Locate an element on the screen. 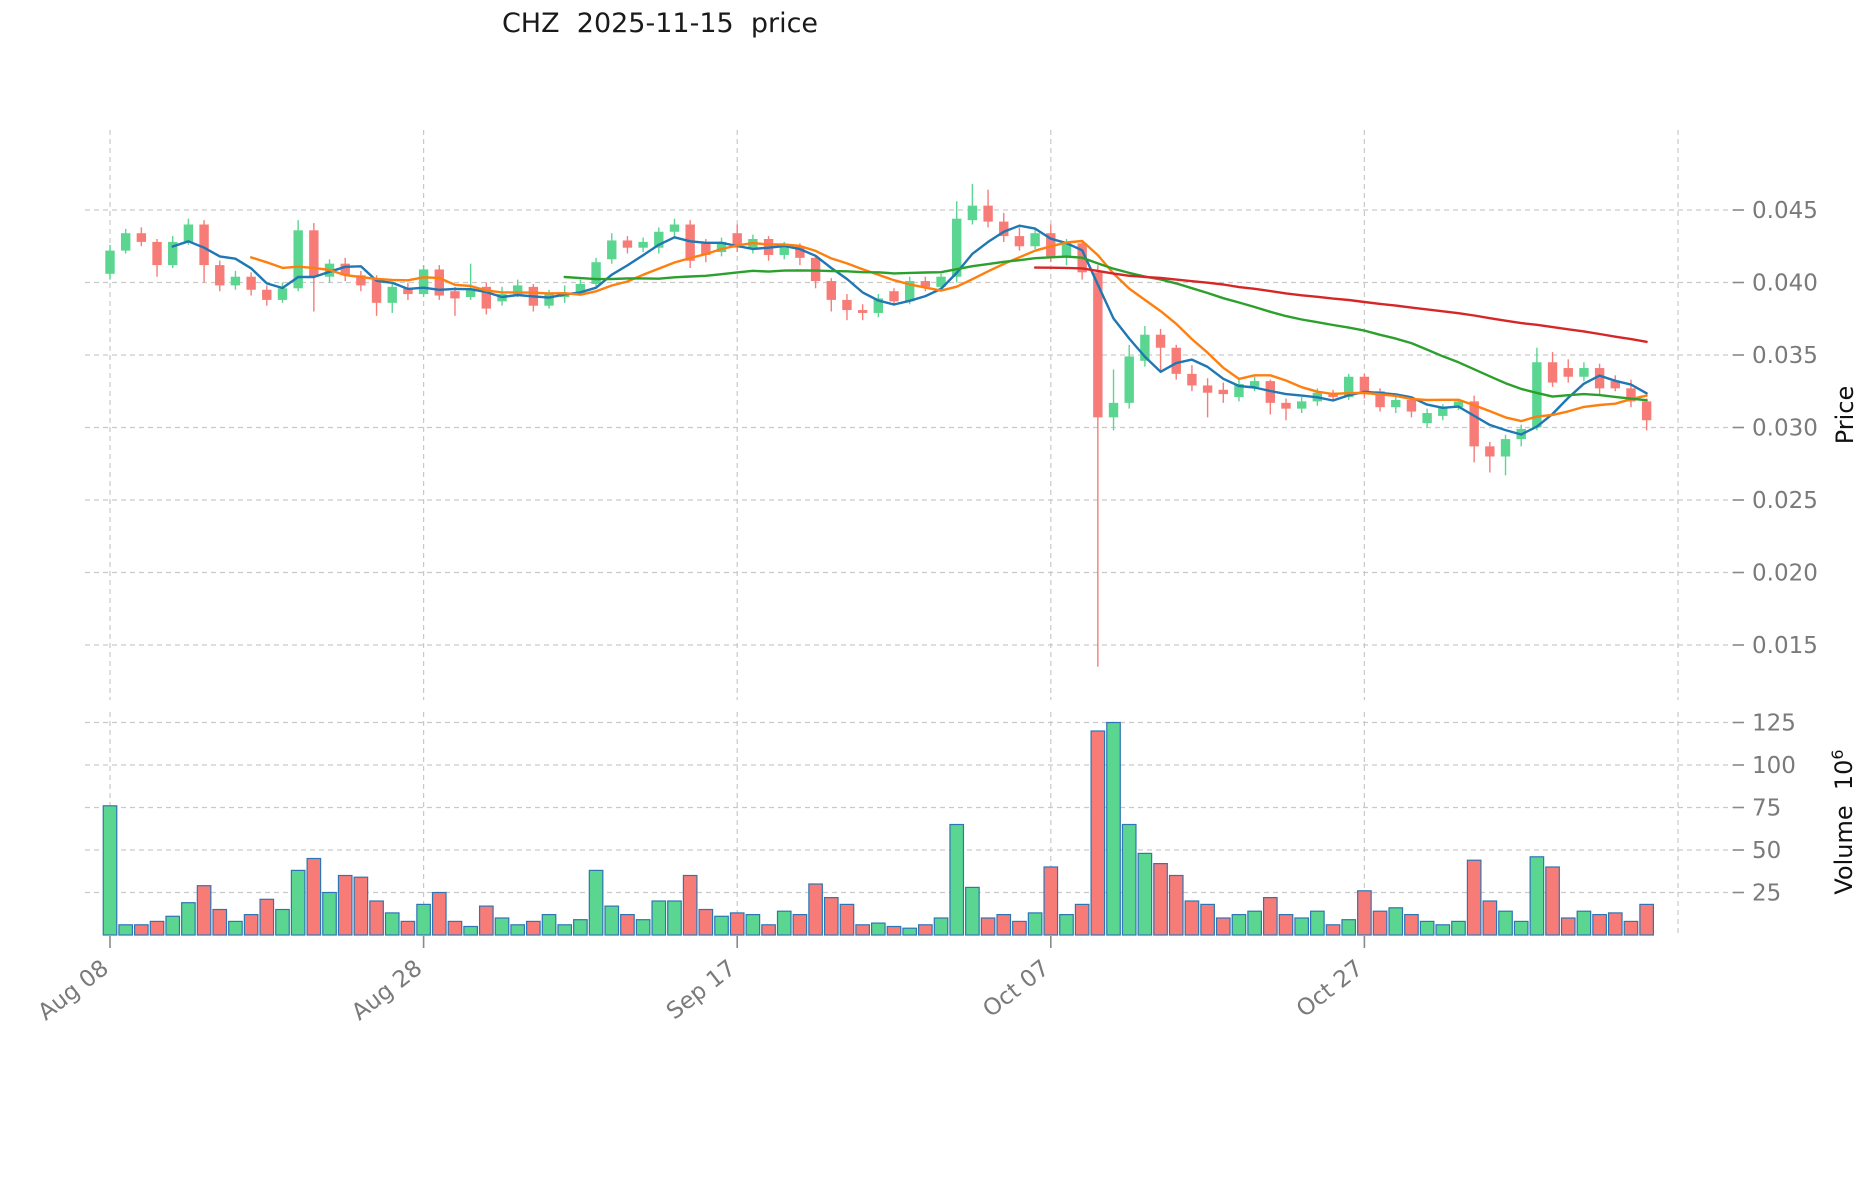 The width and height of the screenshot is (1860, 1202). volume-axis-label-exponent: 6 is located at coordinates (1837, 754).